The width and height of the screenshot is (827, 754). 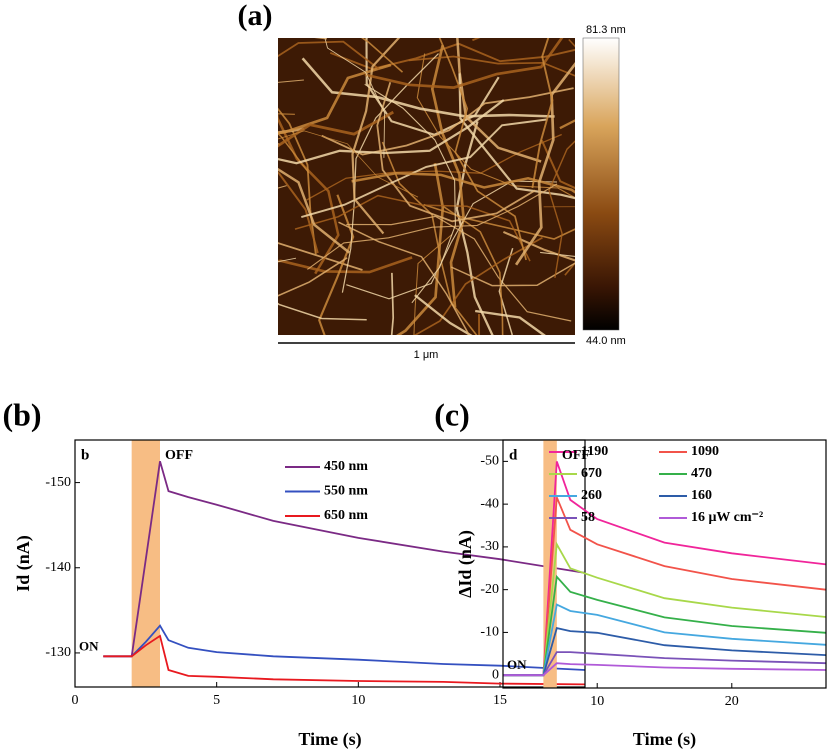 What do you see at coordinates (346, 466) in the screenshot?
I see `legend-label: 450 nm` at bounding box center [346, 466].